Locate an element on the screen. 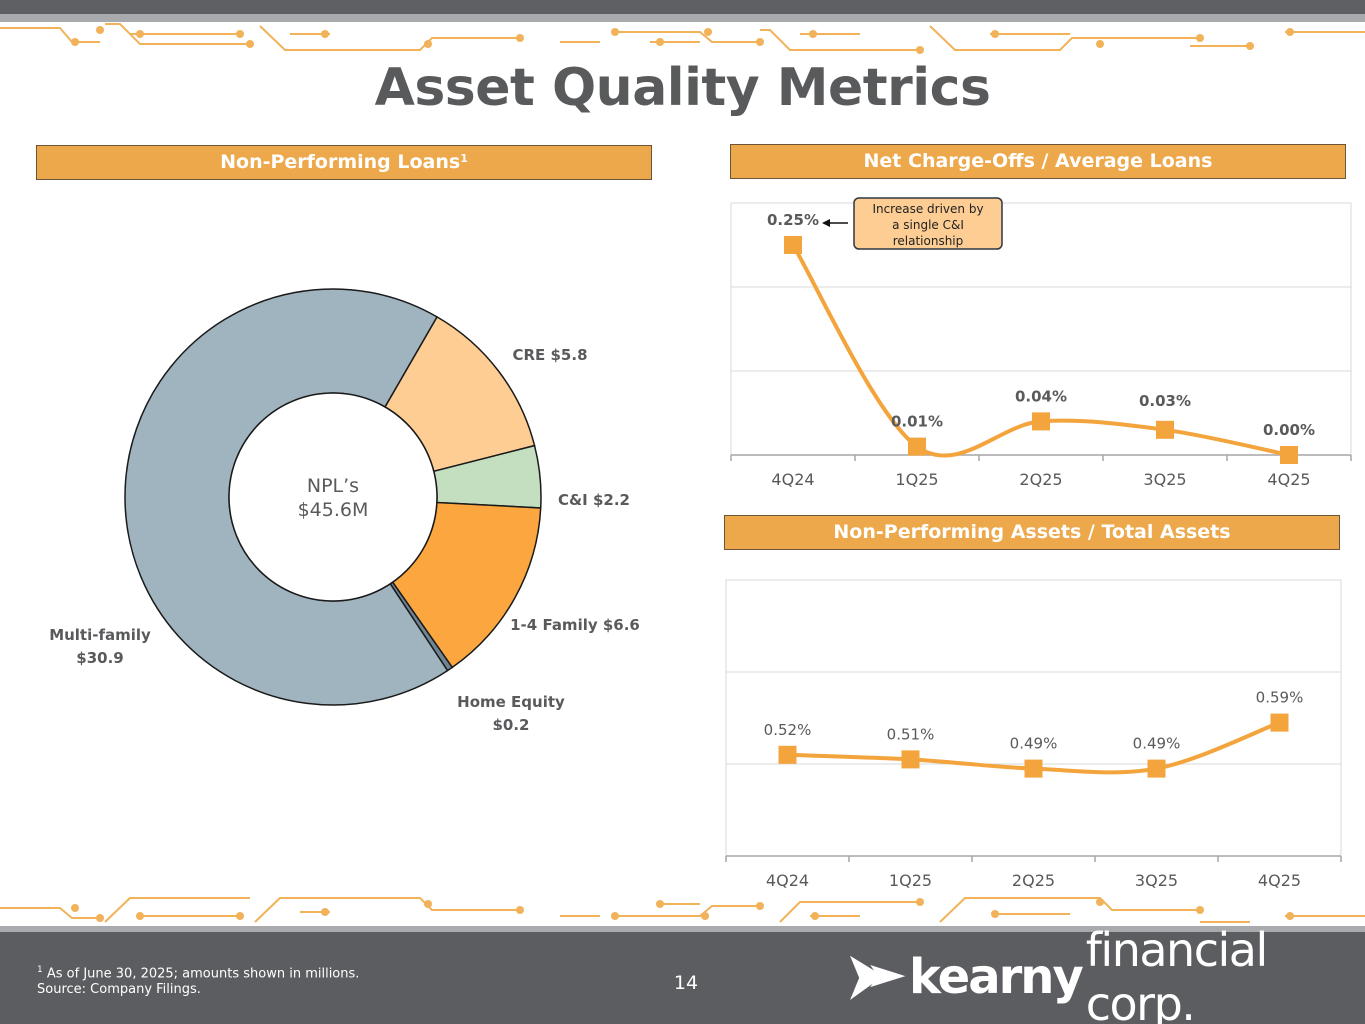 Image resolution: width=1365 pixels, height=1024 pixels. callout-box is located at coordinates (928, 223).